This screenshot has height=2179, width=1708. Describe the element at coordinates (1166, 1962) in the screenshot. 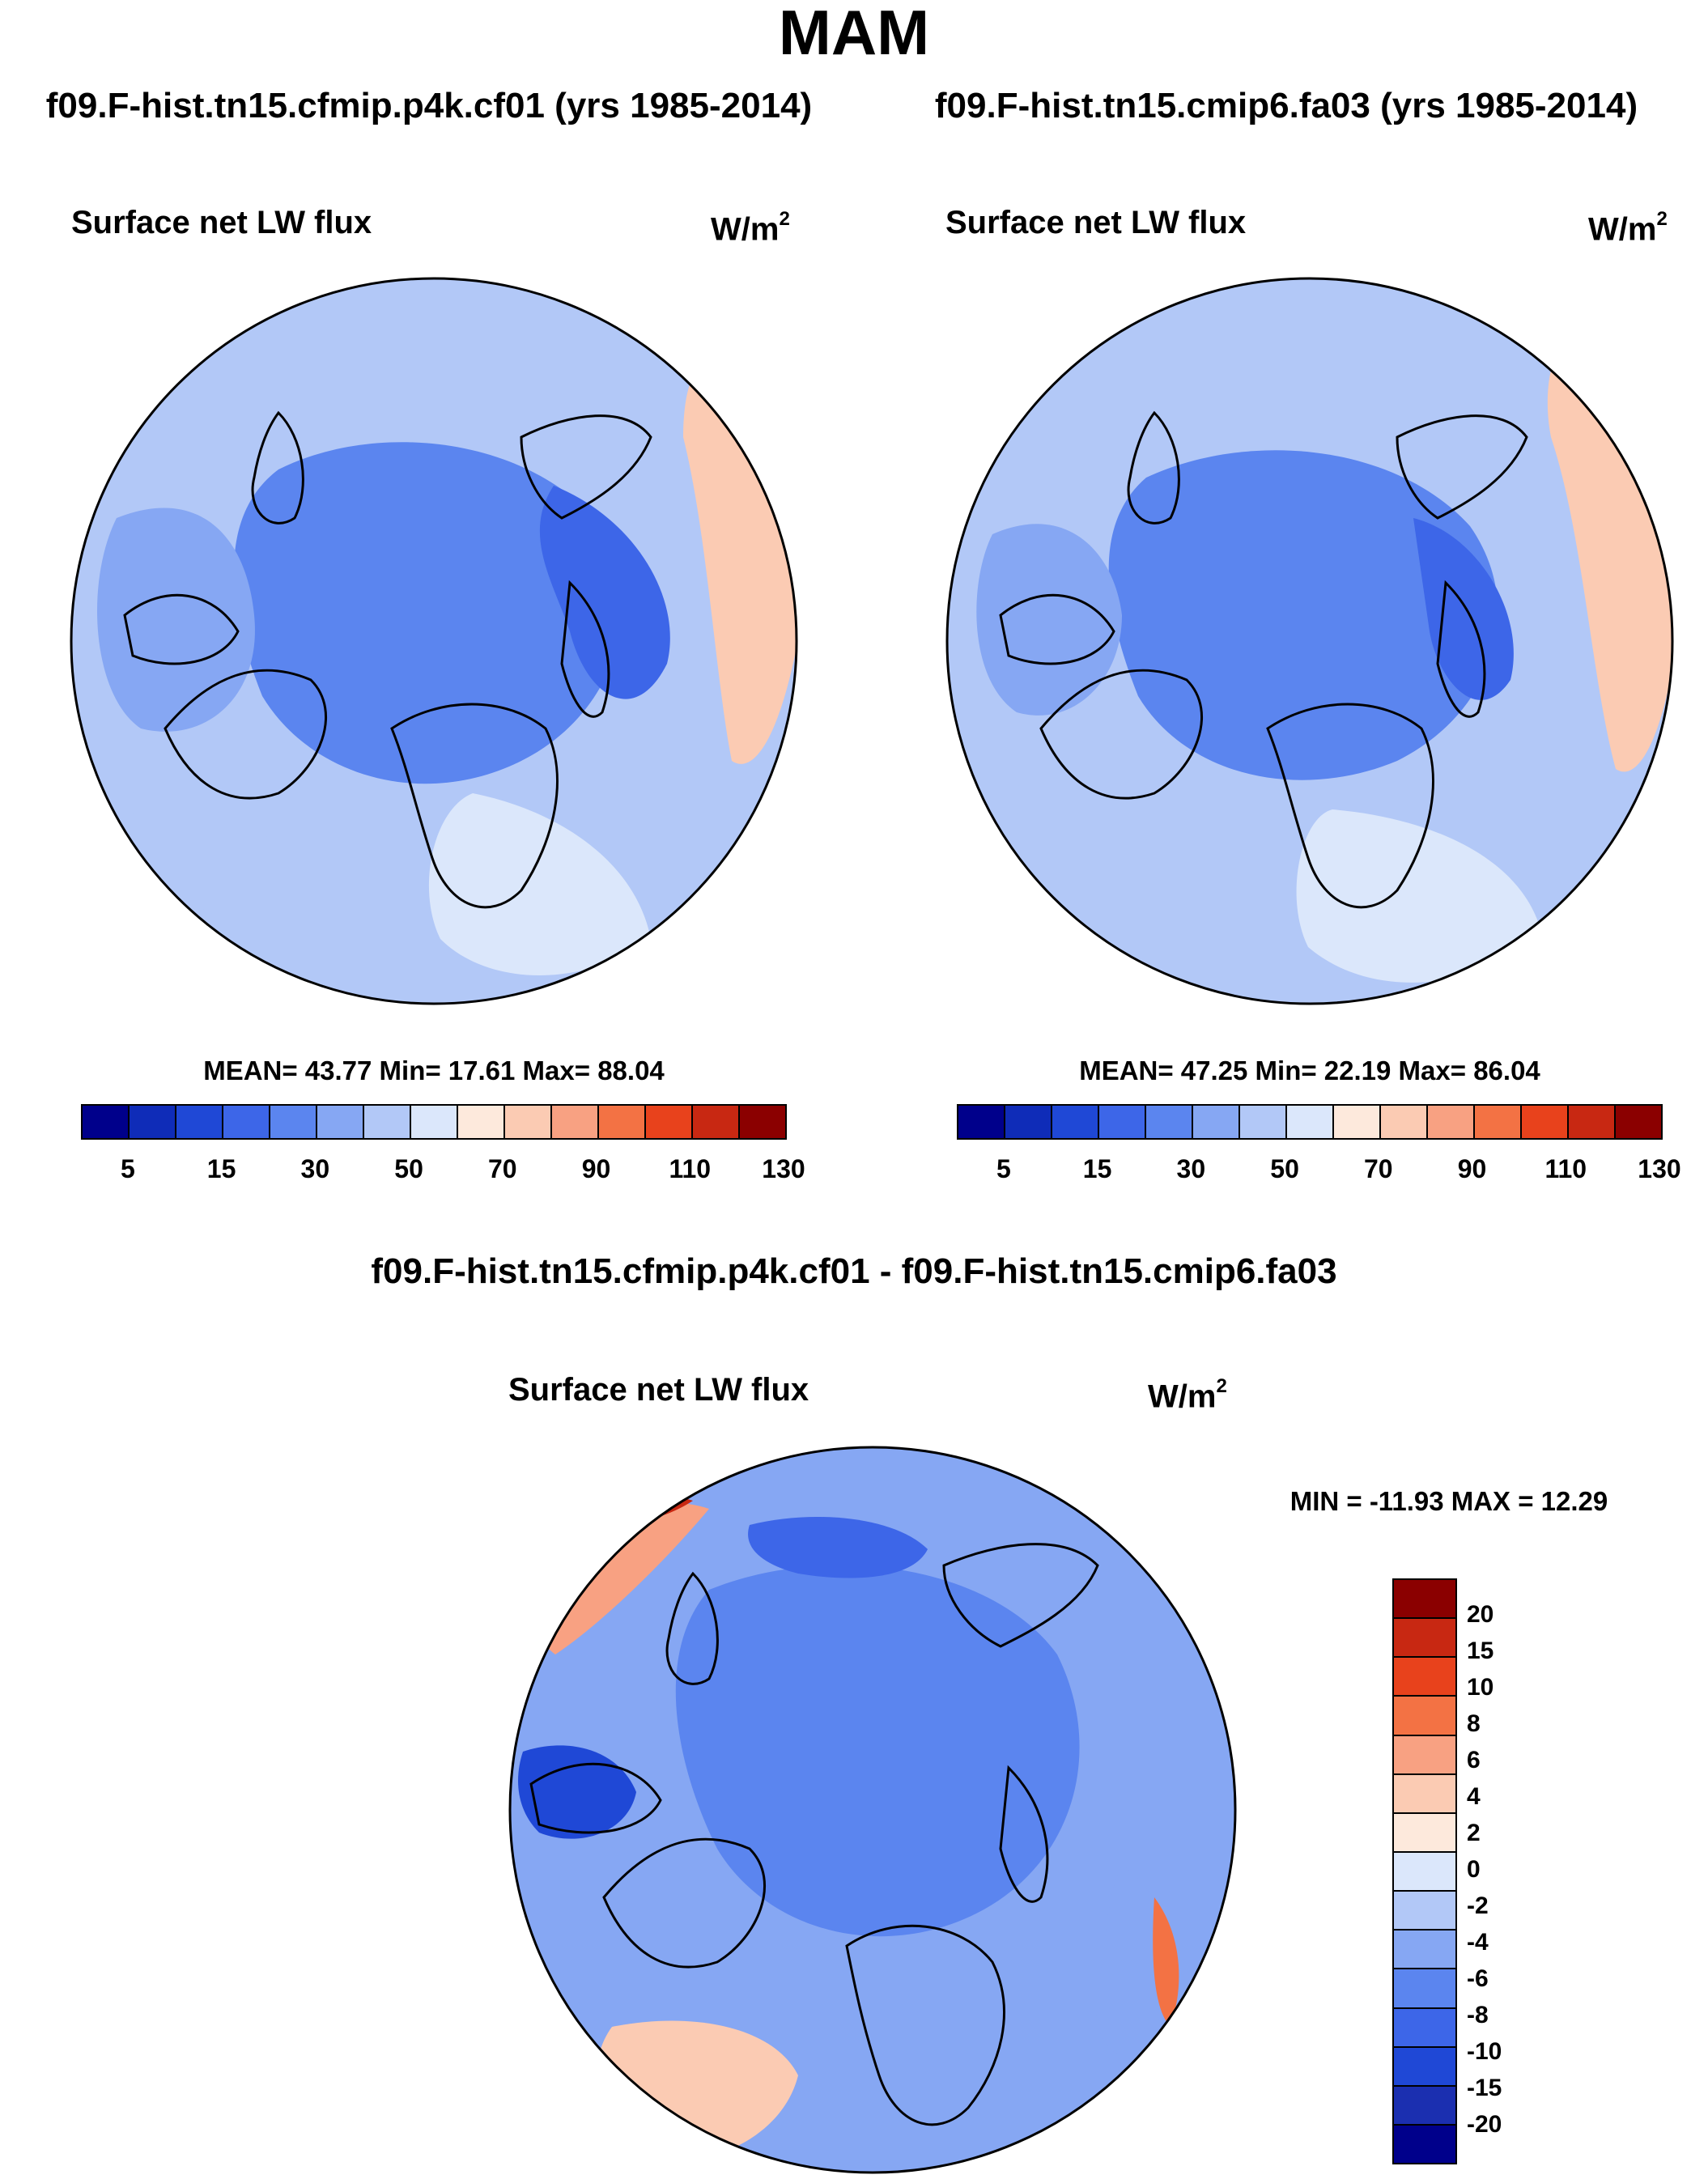

I see `difference-hotspot` at that location.